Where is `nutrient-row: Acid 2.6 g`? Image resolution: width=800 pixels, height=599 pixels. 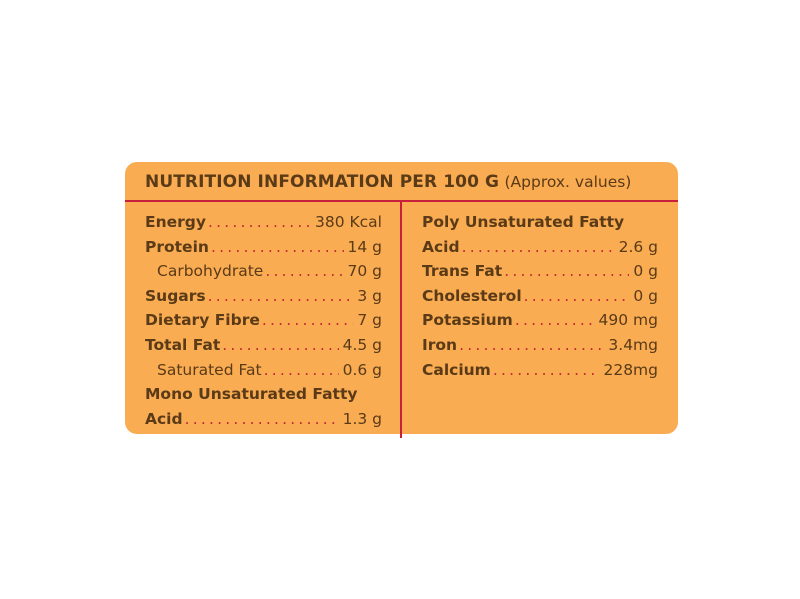
nutrient-row: Acid 2.6 g is located at coordinates (540, 247).